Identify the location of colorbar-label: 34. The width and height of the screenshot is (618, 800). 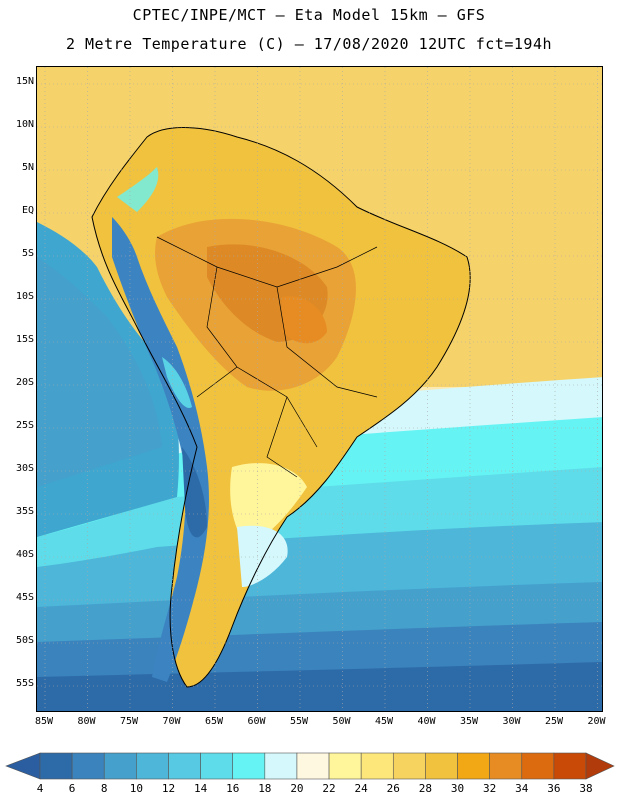
(522, 788).